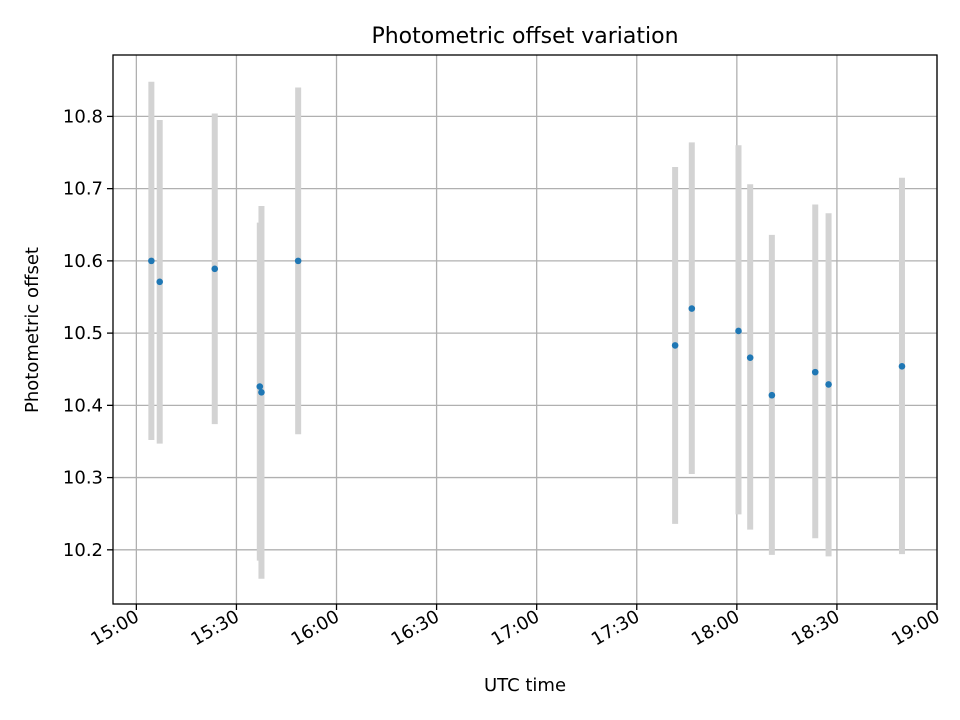 The image size is (960, 720). What do you see at coordinates (32, 330) in the screenshot?
I see `y-axis-label: Photometric offset` at bounding box center [32, 330].